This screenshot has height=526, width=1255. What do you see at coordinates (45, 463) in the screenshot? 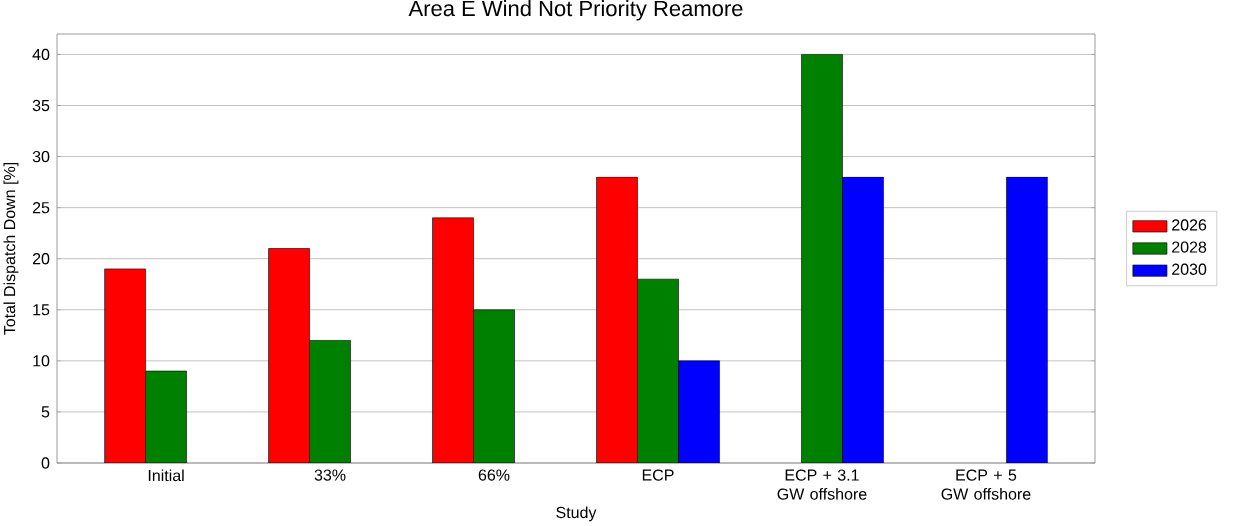
I see `y-tick-label: 0` at bounding box center [45, 463].